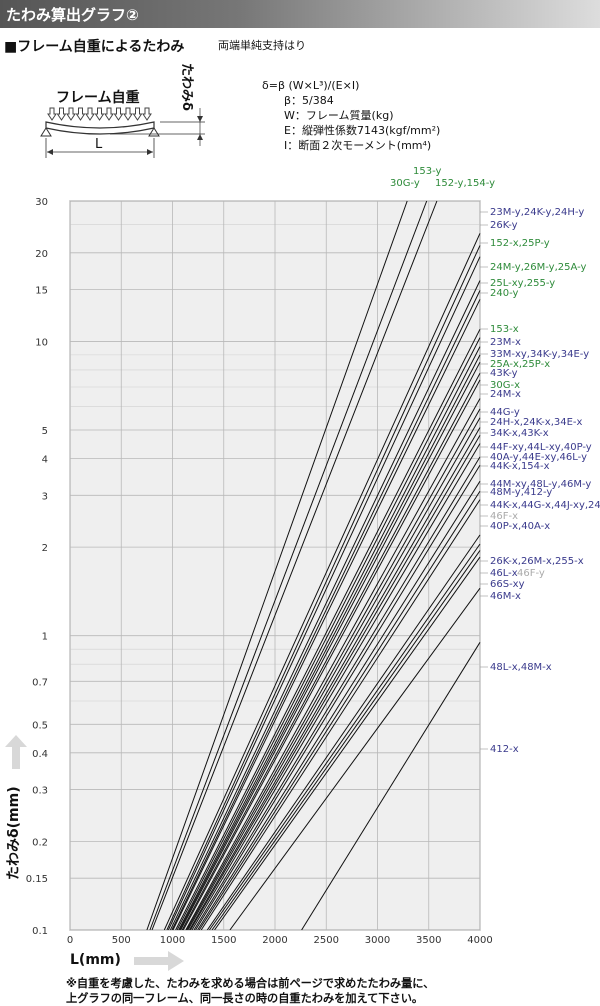 The image size is (600, 1006). What do you see at coordinates (41, 202) in the screenshot?
I see `y-tick-label: 30` at bounding box center [41, 202].